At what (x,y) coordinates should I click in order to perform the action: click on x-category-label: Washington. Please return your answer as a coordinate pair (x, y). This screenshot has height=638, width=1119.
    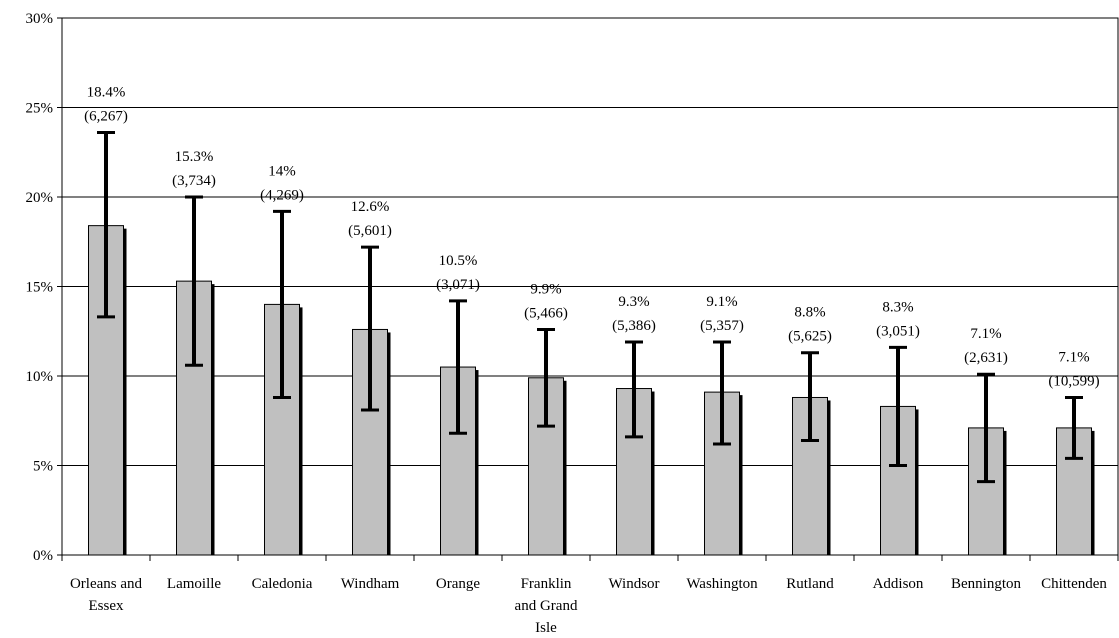
    Looking at the image, I should click on (722, 584).